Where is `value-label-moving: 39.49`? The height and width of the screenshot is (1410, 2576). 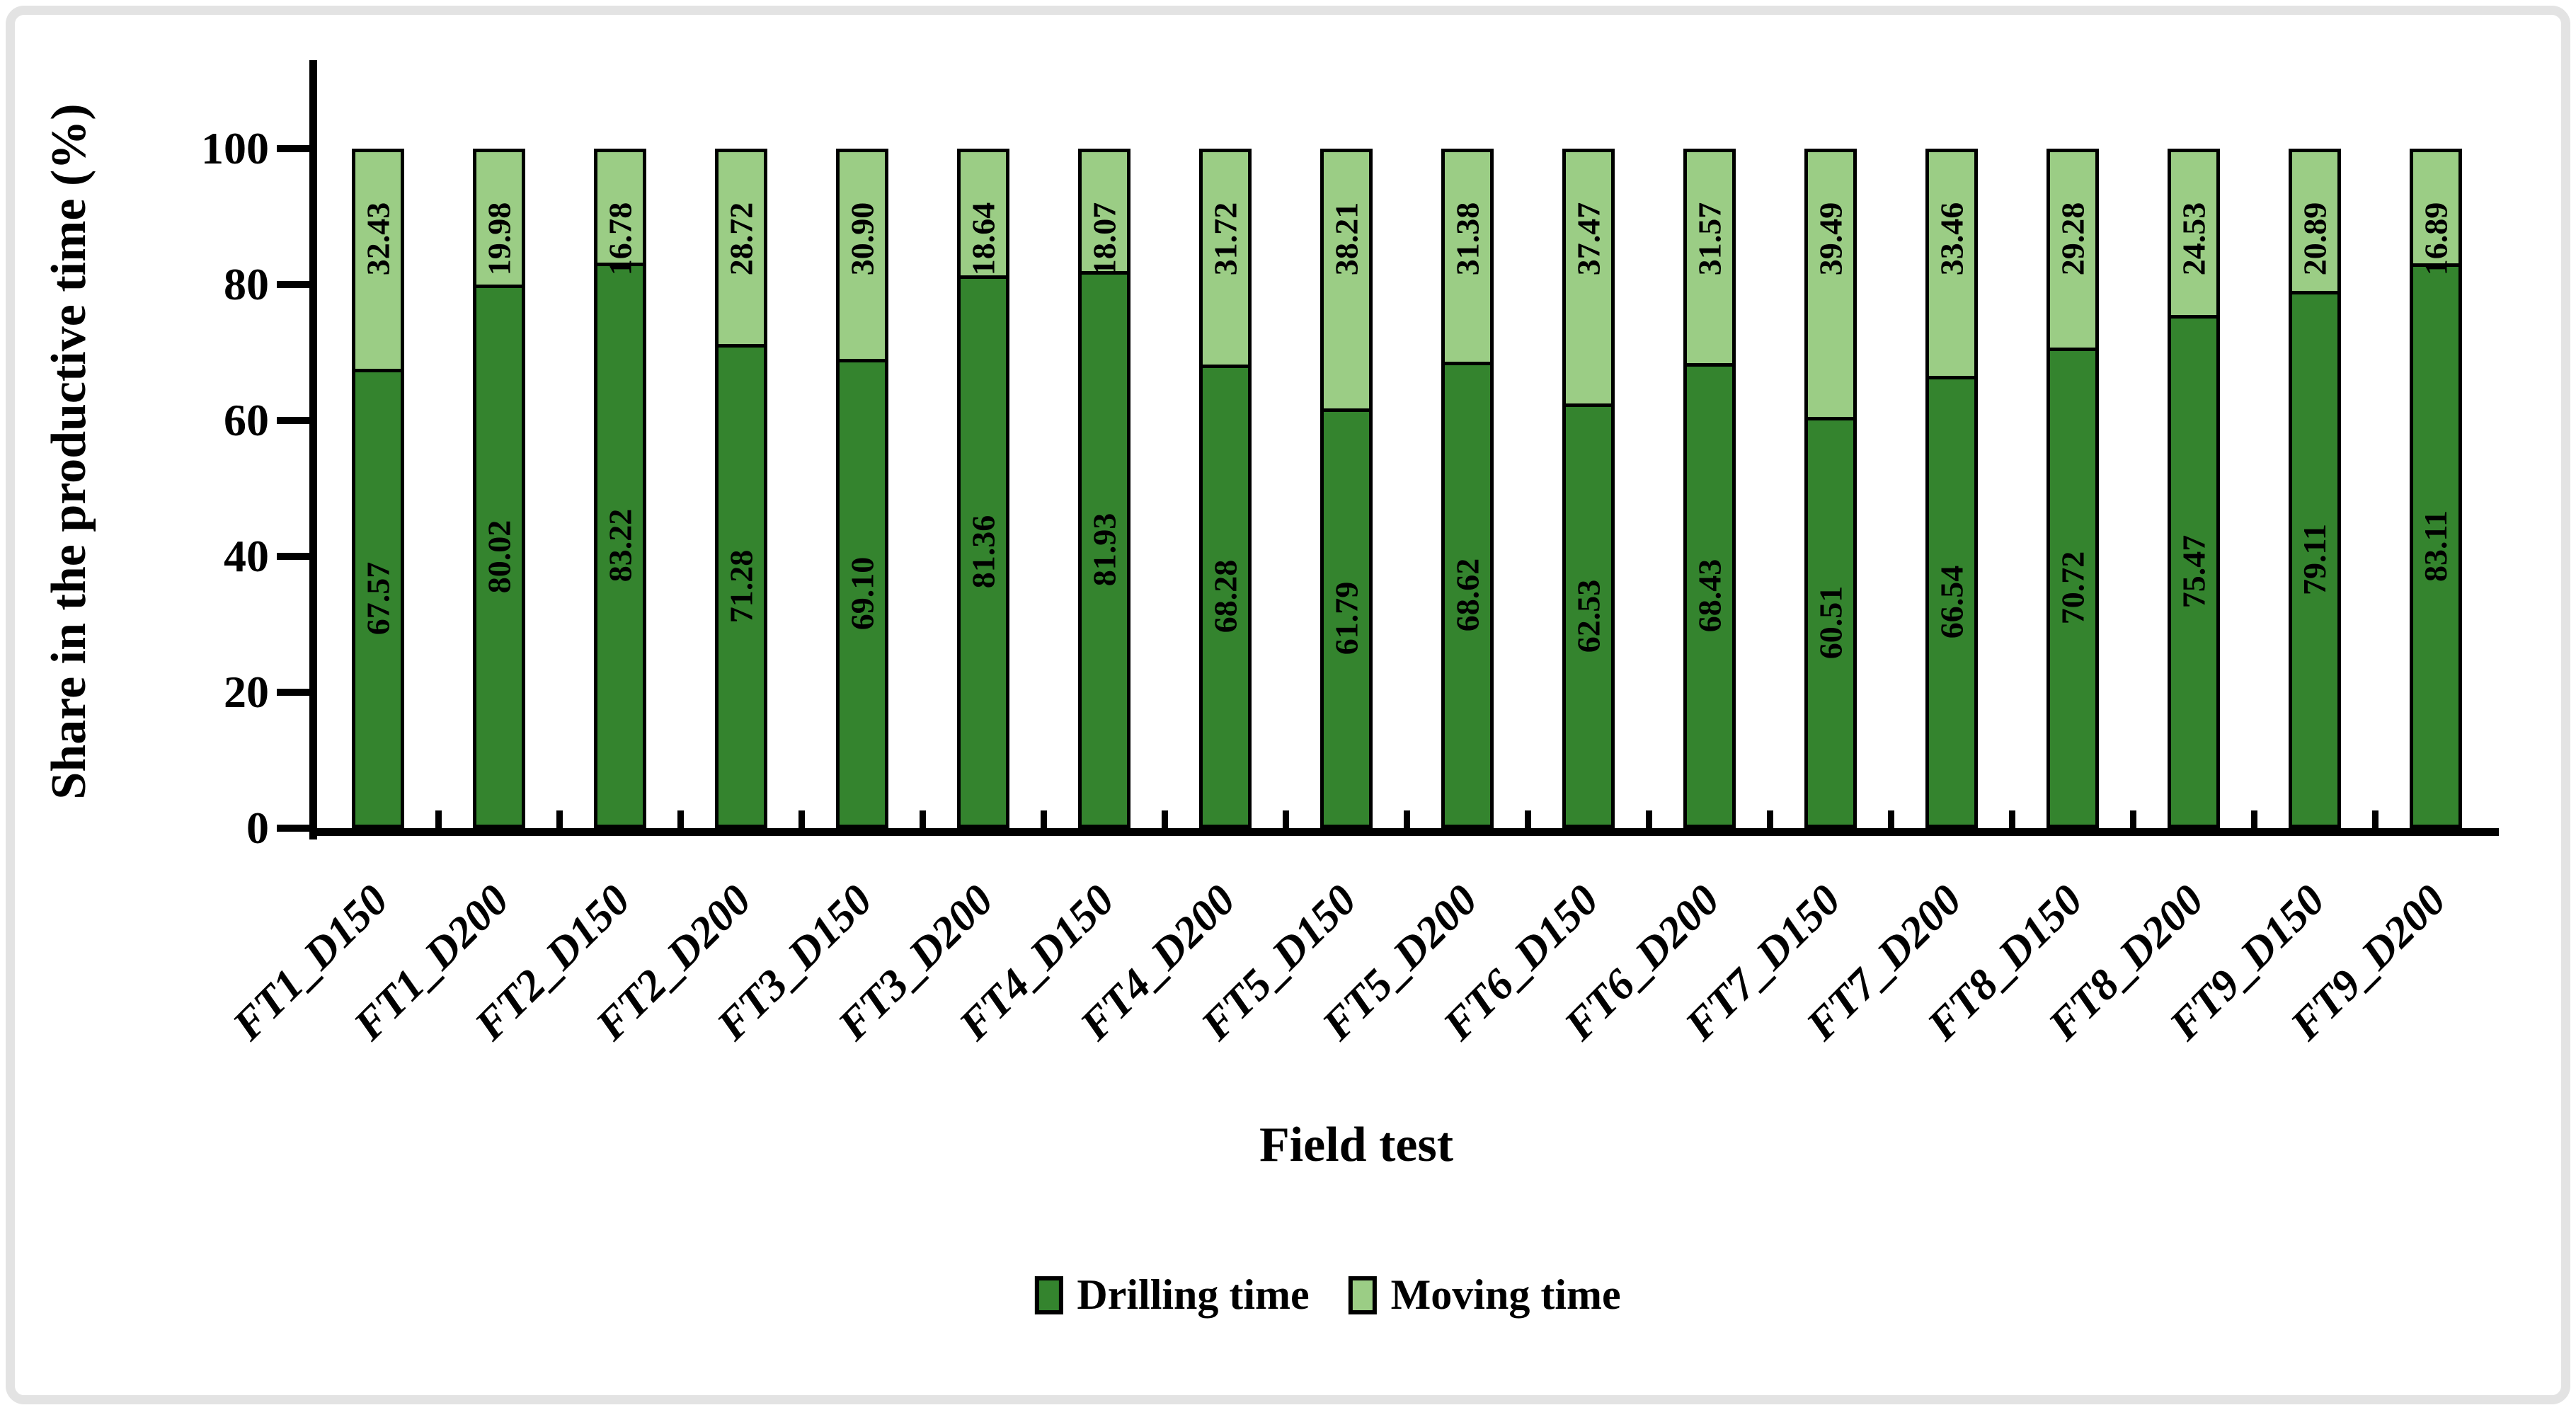 value-label-moving: 39.49 is located at coordinates (1830, 238).